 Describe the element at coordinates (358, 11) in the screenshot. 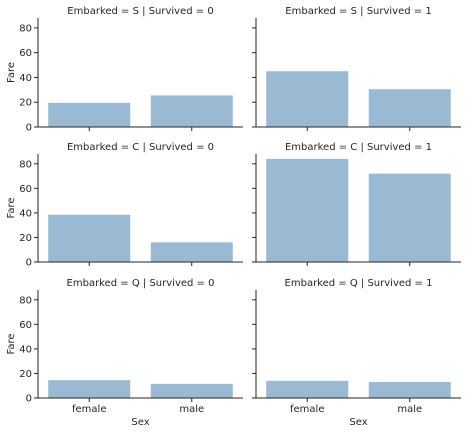

I see `panel-title: Embarked = S | Survived = 1` at that location.